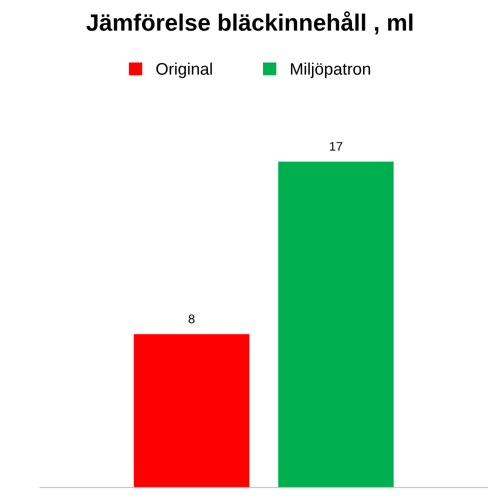 Image resolution: width=500 pixels, height=500 pixels. I want to click on legend-label: Miljöpatron, so click(330, 70).